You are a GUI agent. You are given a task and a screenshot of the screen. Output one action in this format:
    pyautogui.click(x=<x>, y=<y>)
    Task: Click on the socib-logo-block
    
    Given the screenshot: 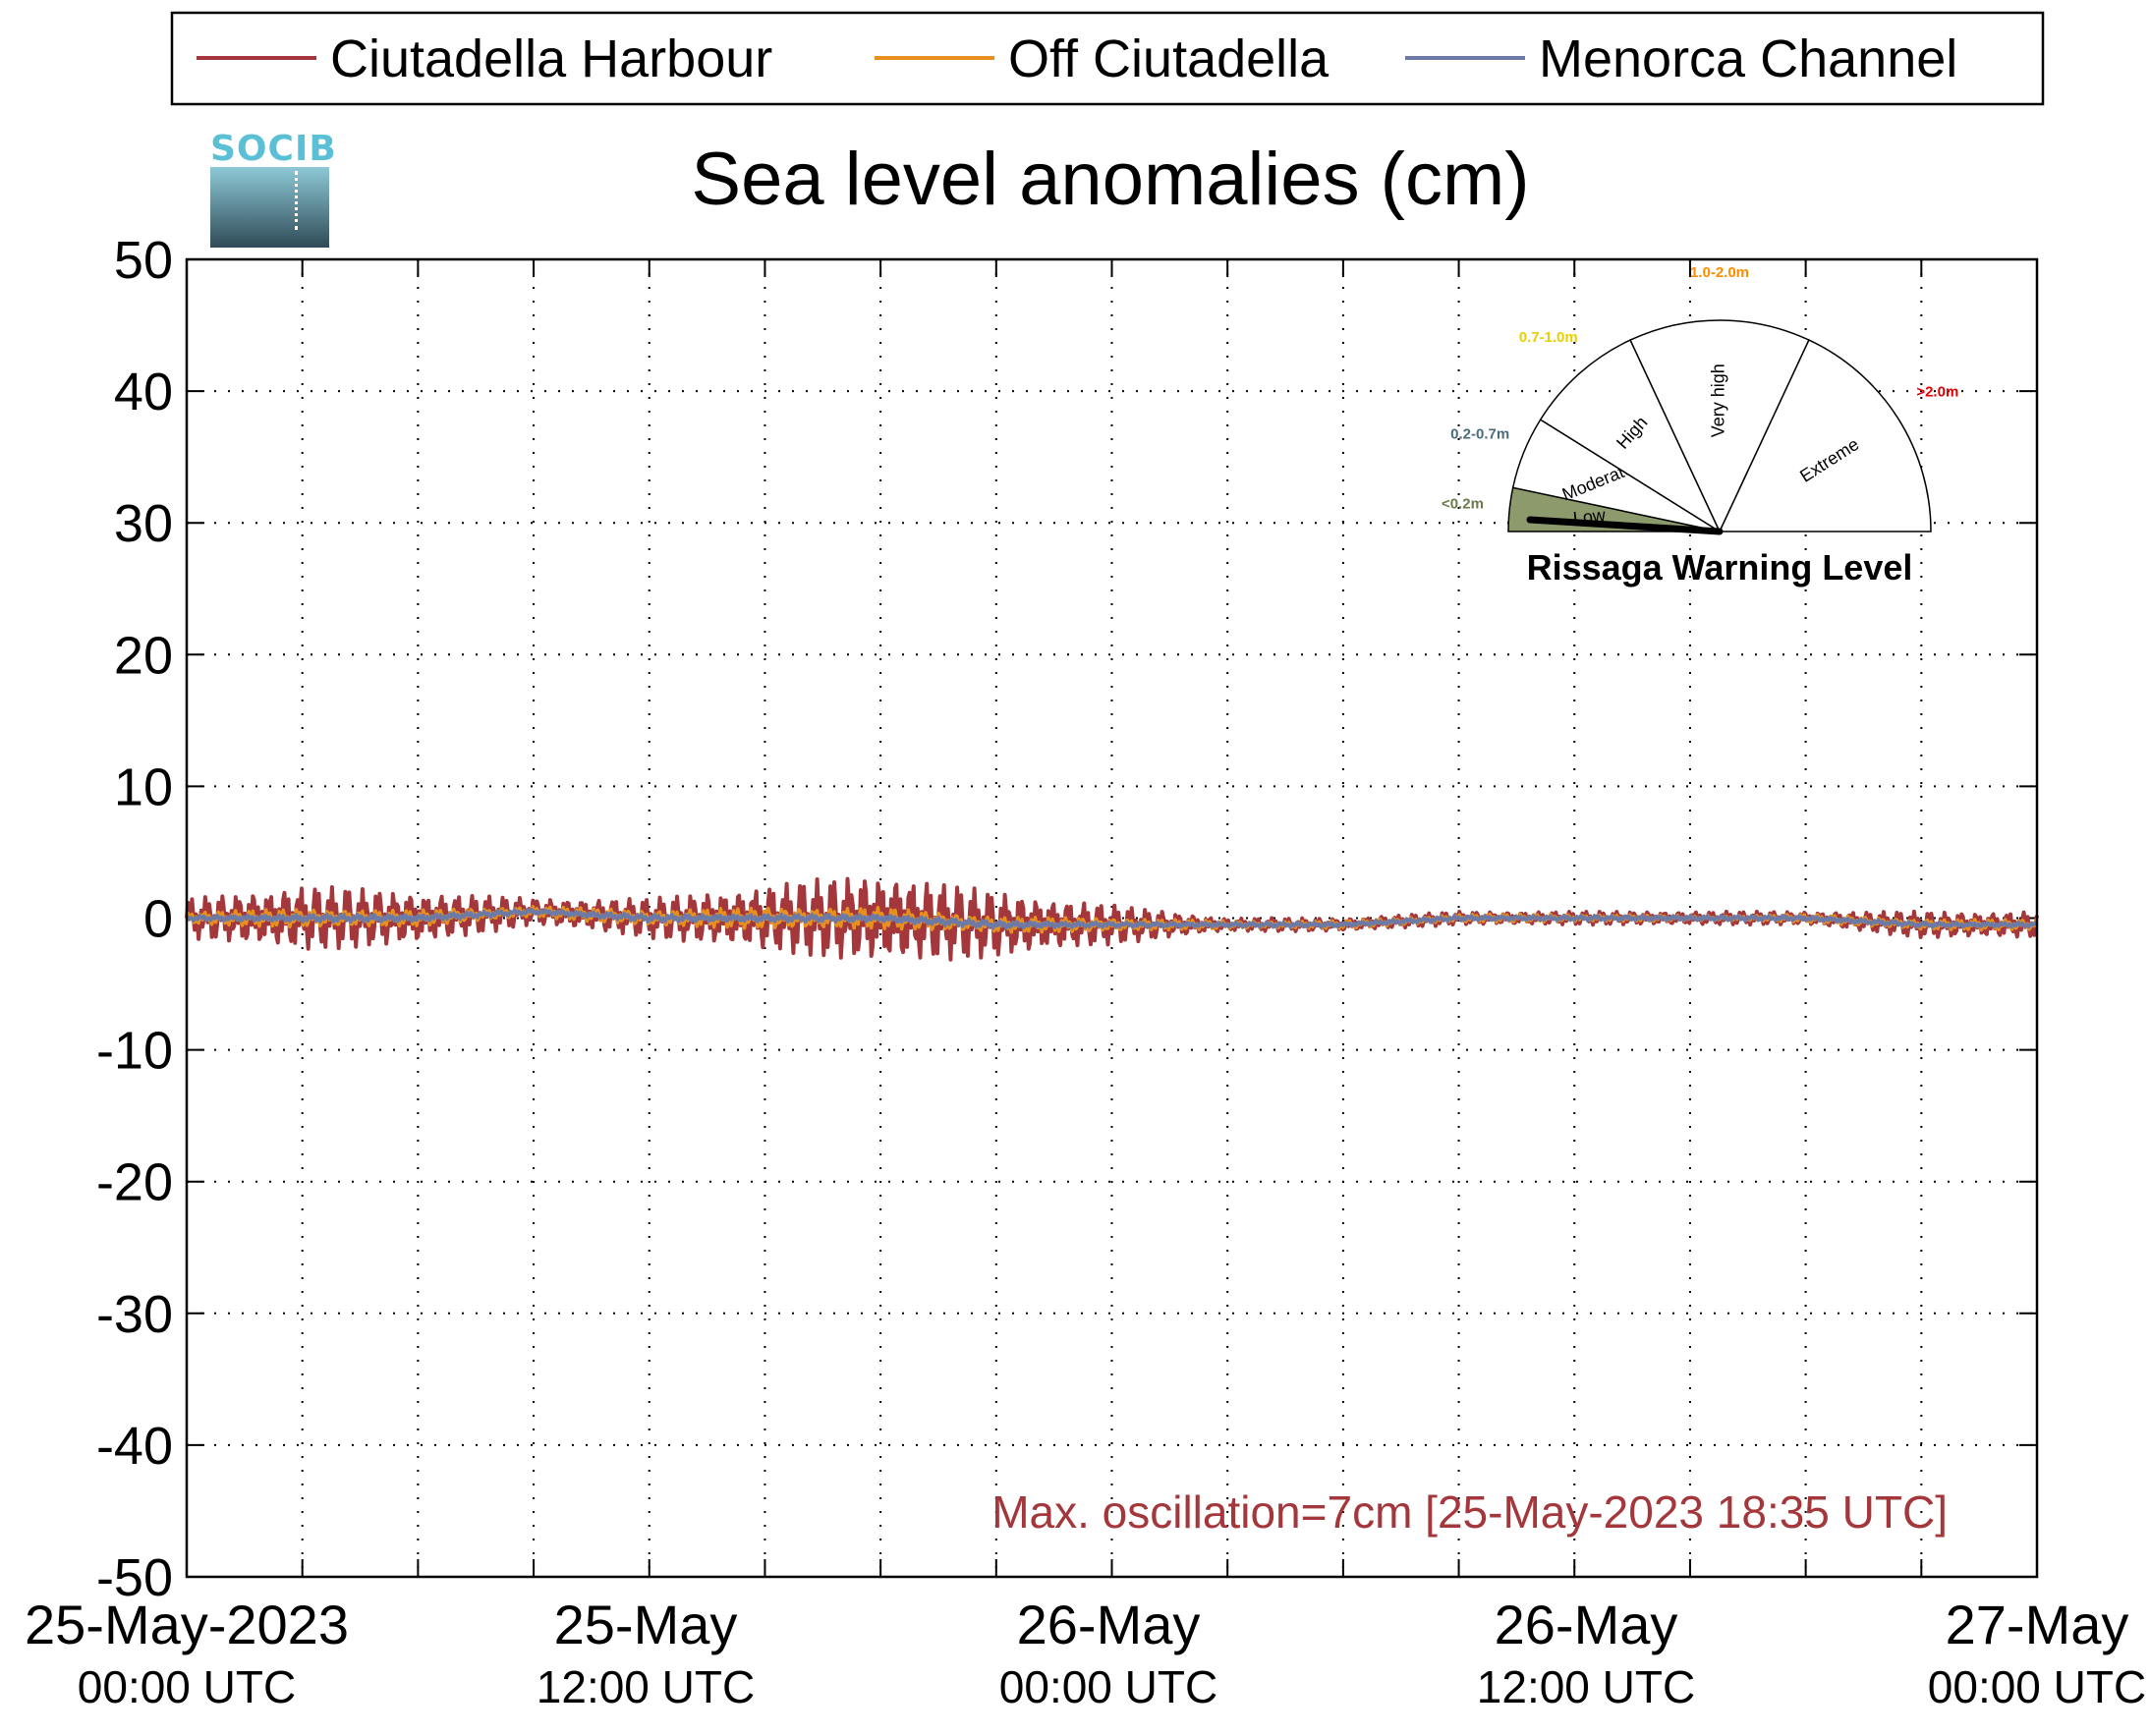 What is the action you would take?
    pyautogui.click(x=269, y=207)
    